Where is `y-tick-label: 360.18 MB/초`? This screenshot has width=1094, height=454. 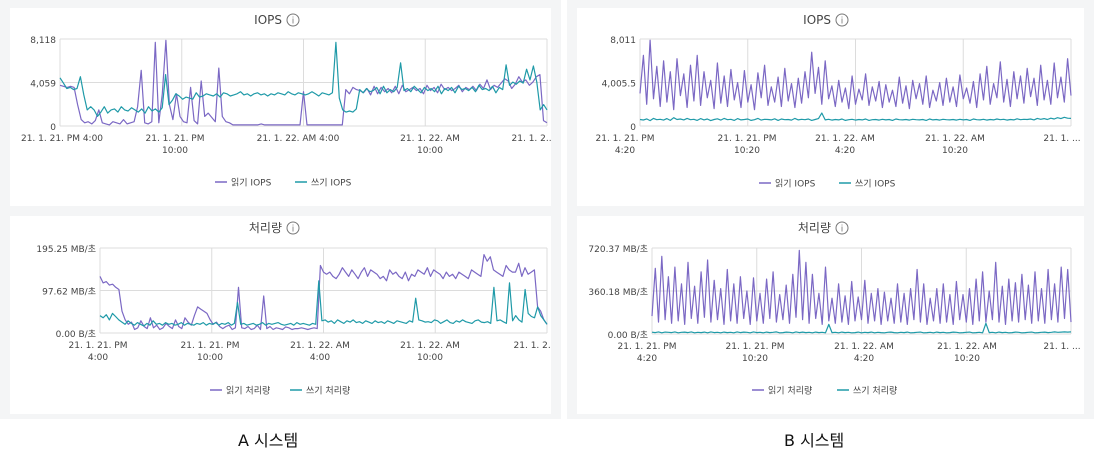
y-tick-label: 360.18 MB/초 is located at coordinates (618, 292).